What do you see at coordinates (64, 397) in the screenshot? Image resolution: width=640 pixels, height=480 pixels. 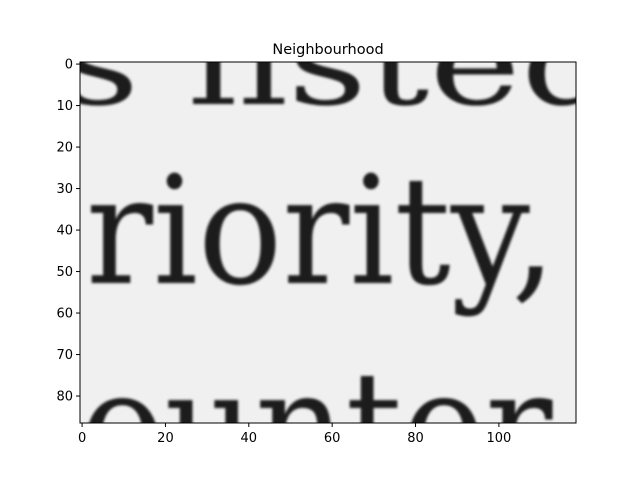 I see `y-tick-label: 80` at bounding box center [64, 397].